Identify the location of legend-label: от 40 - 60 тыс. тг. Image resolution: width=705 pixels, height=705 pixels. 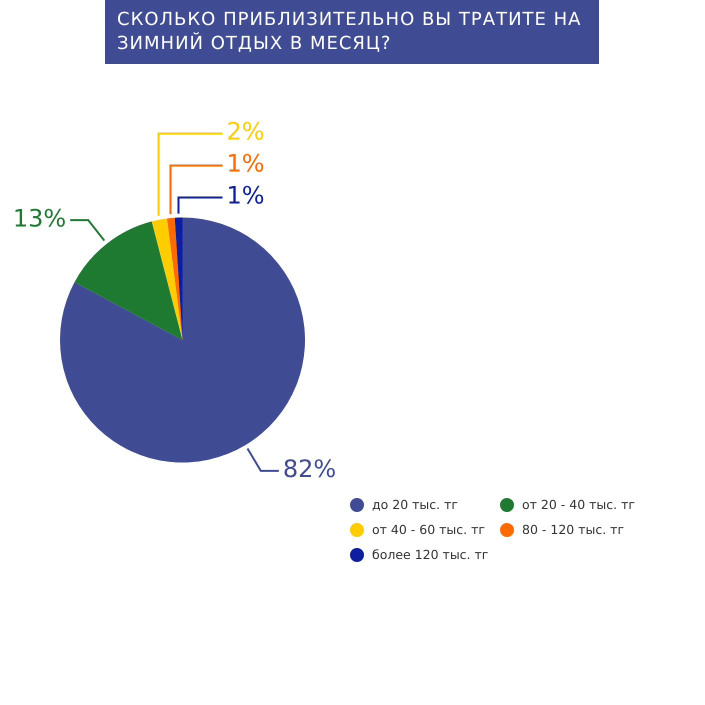
(428, 529).